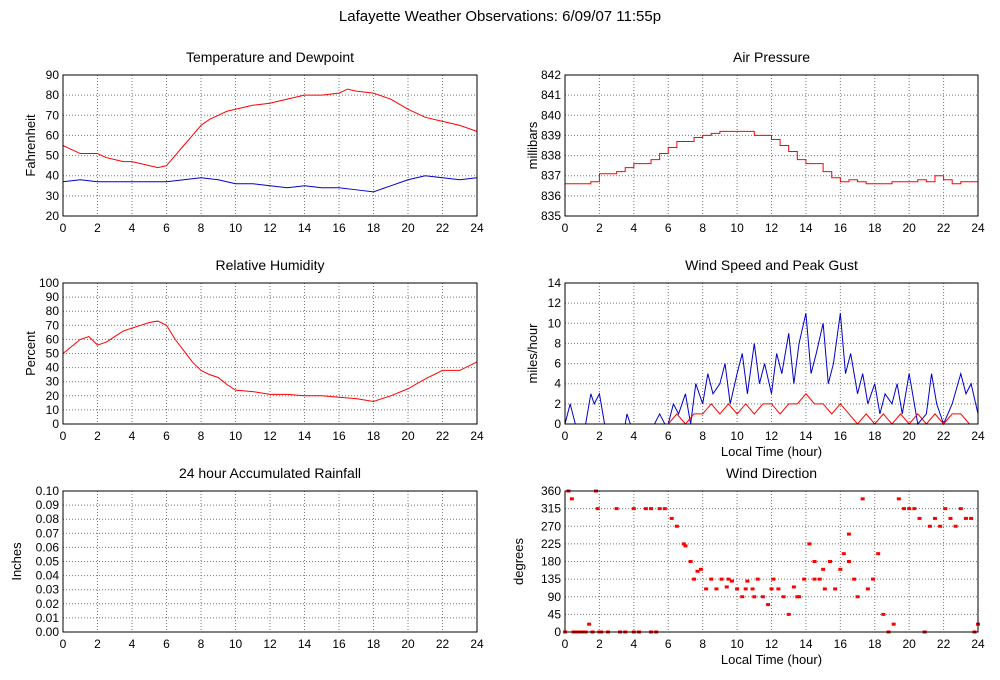 The image size is (1000, 680). What do you see at coordinates (48, 519) in the screenshot?
I see `y-tick-label: 0.08` at bounding box center [48, 519].